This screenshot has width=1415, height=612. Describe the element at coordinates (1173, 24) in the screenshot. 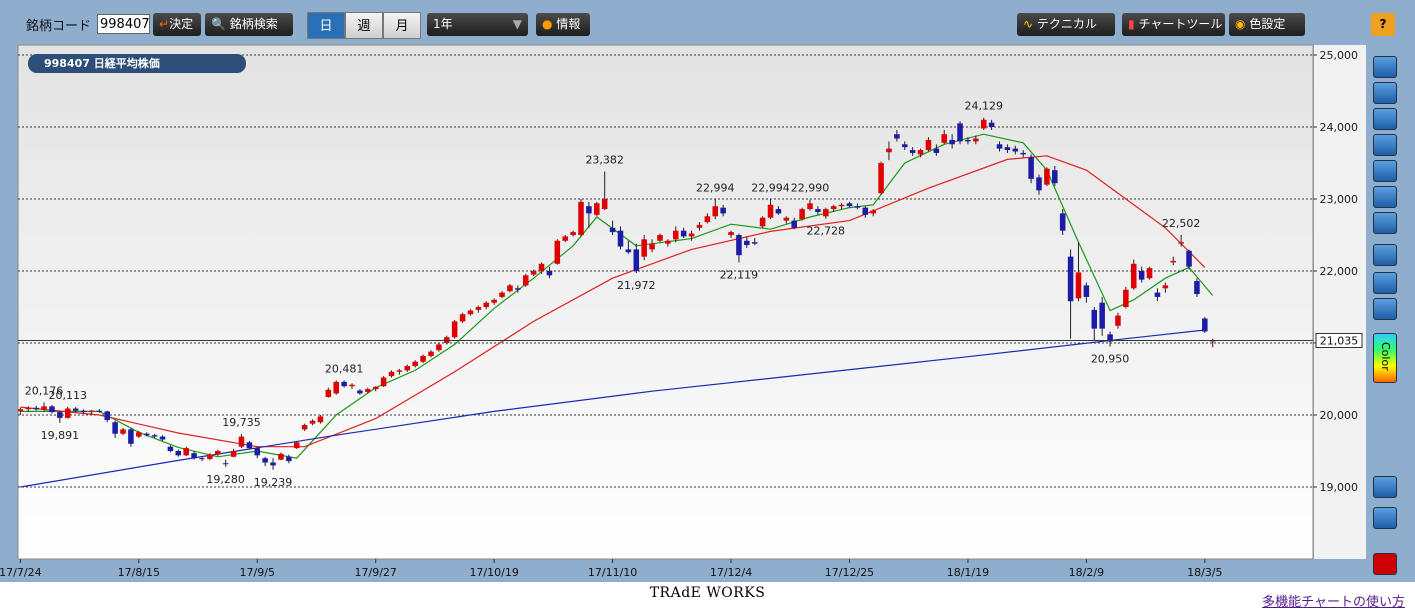

I see `chart-tool-button: ▮ チャートツール` at that location.